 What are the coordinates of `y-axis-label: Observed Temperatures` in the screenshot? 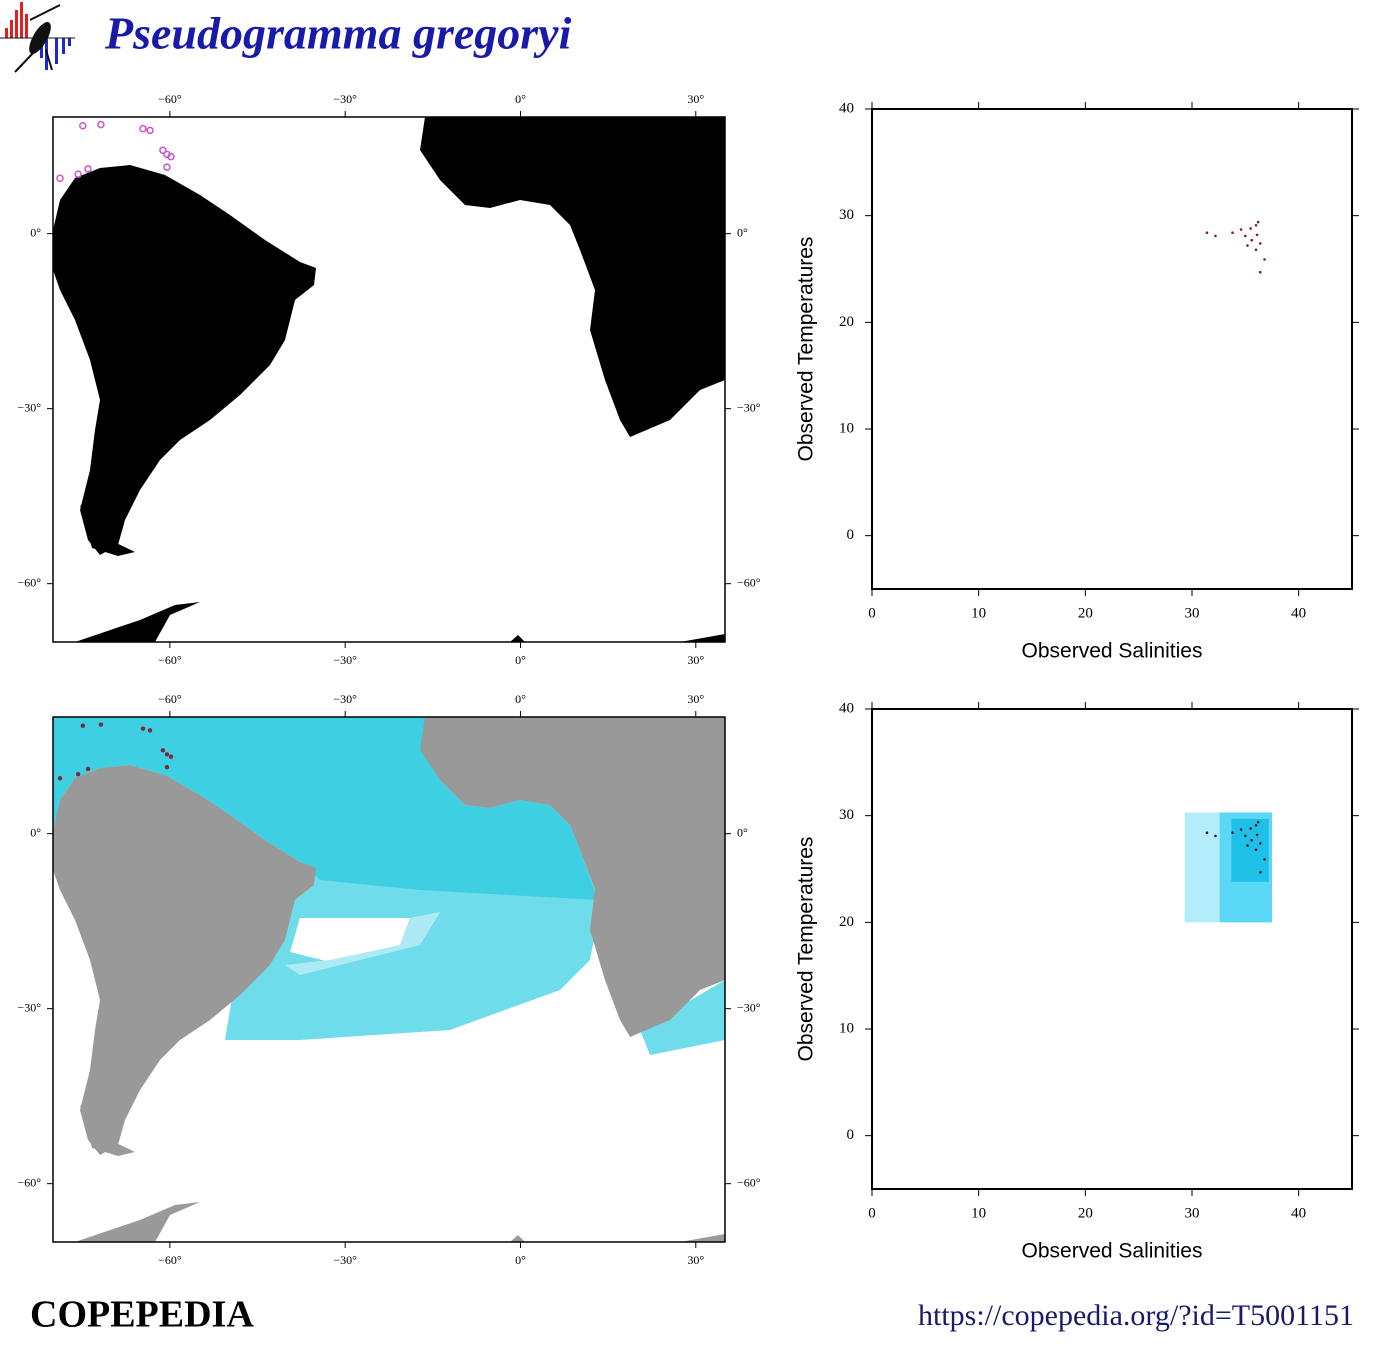 It's located at (806, 949).